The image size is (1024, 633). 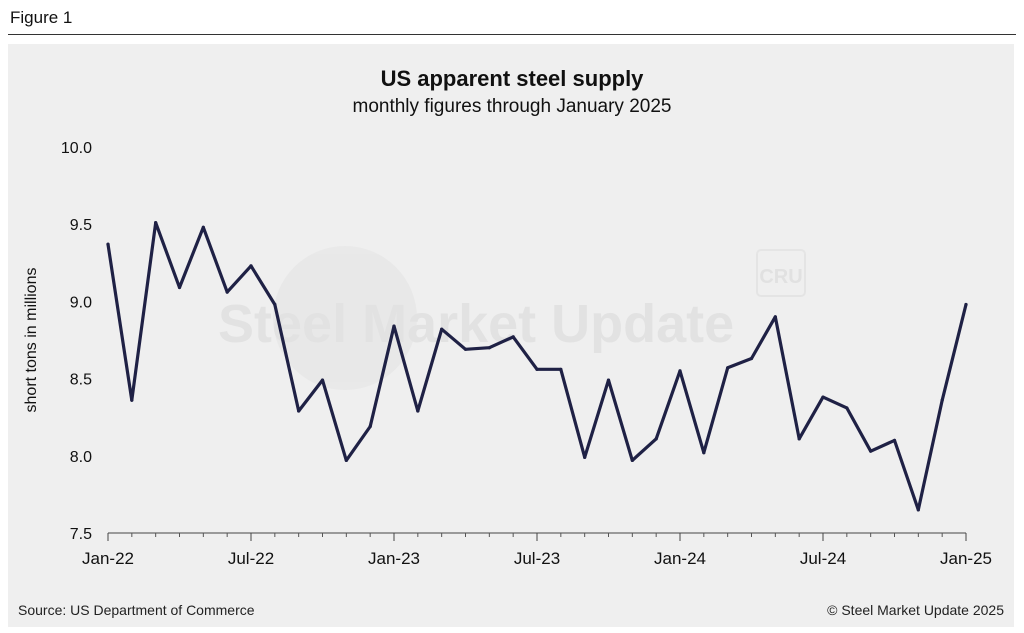 I want to click on x-tick-label: Jul-24, so click(x=823, y=558).